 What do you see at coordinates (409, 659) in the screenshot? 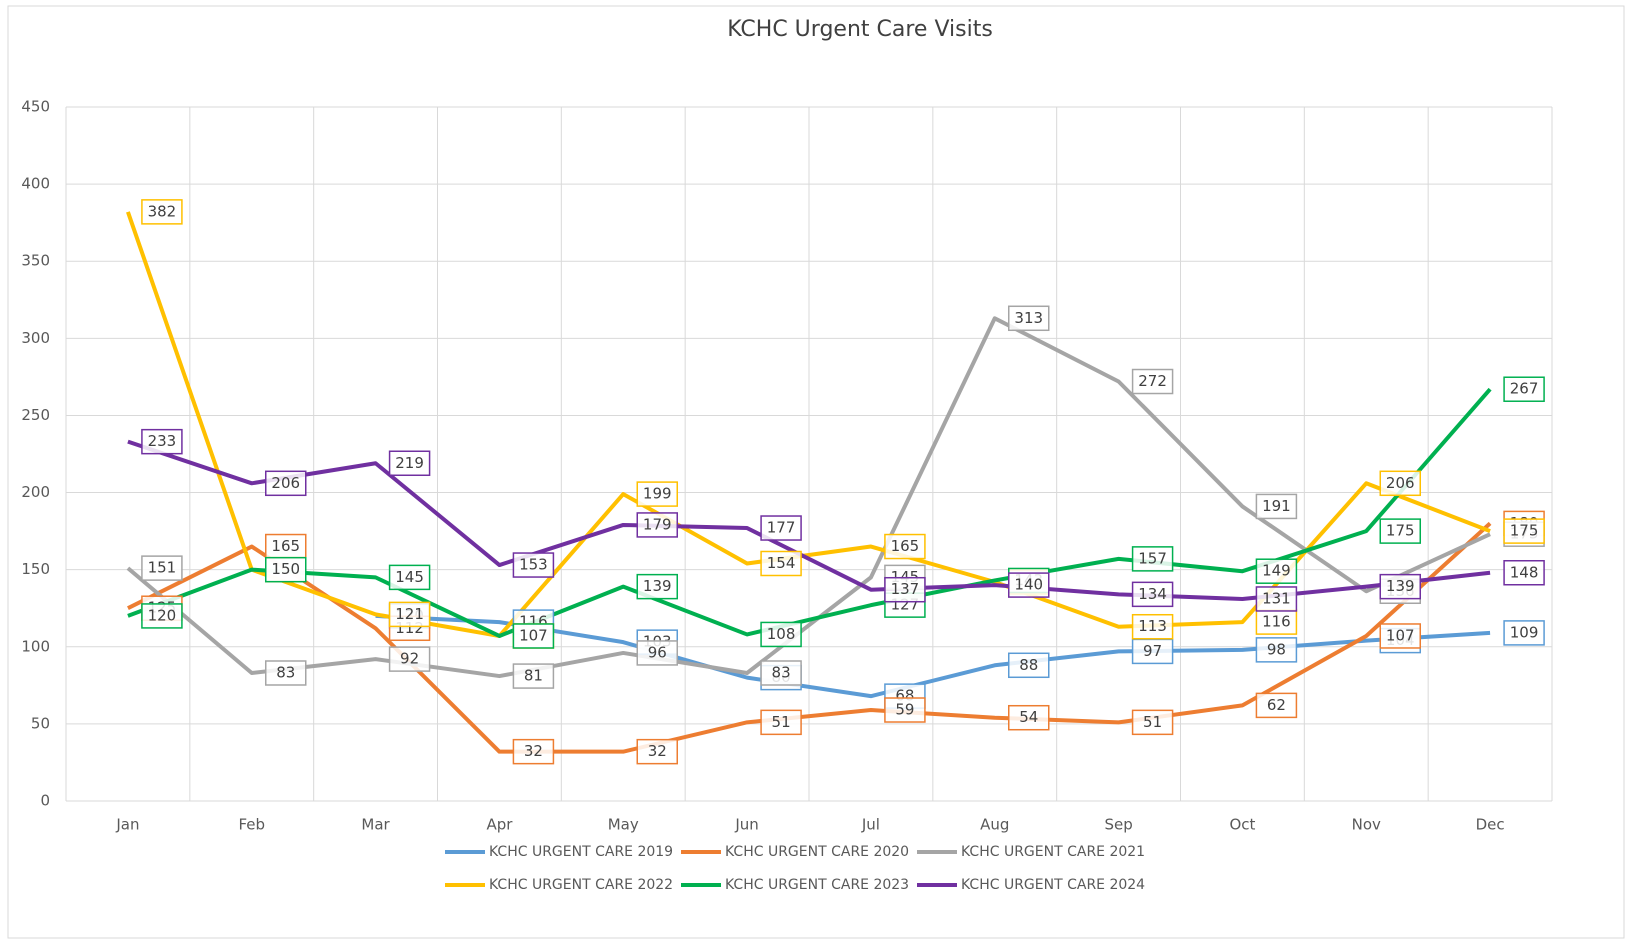
I see `data-label: 92` at bounding box center [409, 659].